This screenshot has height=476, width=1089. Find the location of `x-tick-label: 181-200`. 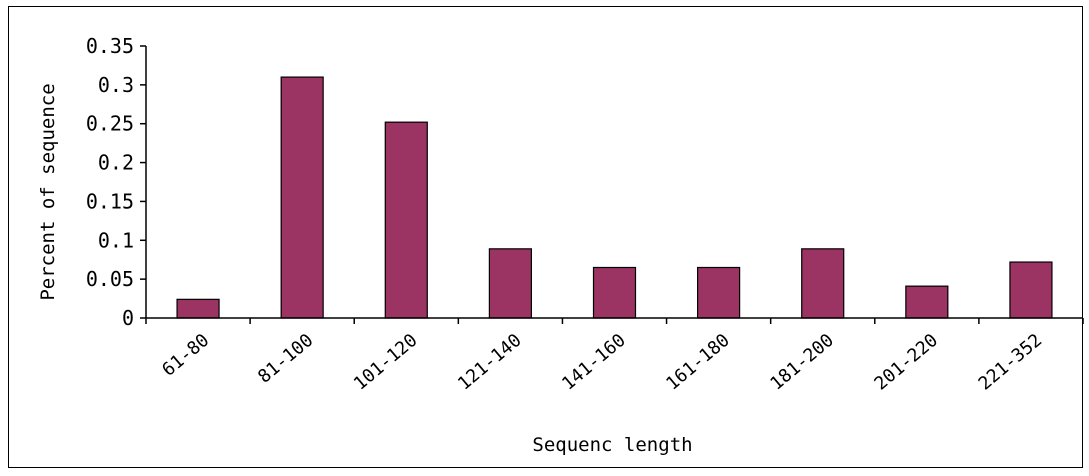

x-tick-label: 181-200 is located at coordinates (802, 362).